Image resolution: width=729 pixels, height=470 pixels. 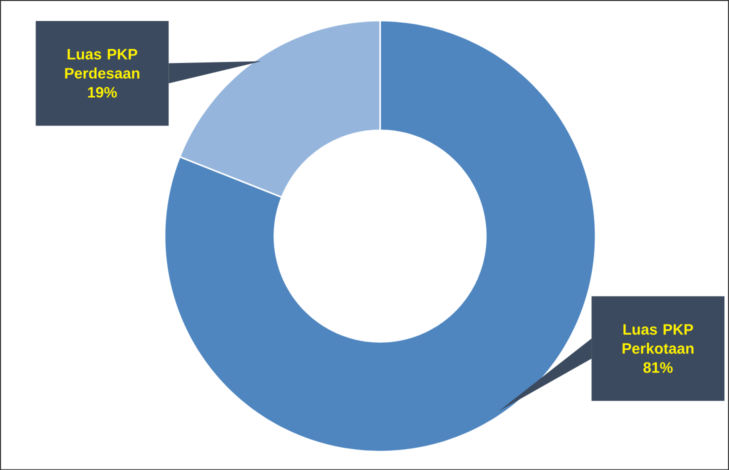 I want to click on slice-label: Luas PKP Perkotaan, so click(x=658, y=339).